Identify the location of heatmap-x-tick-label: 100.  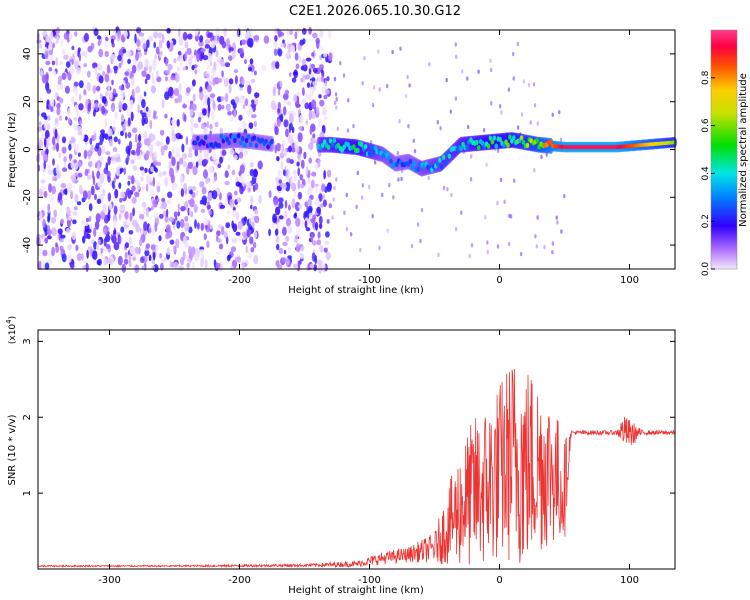
(629, 280).